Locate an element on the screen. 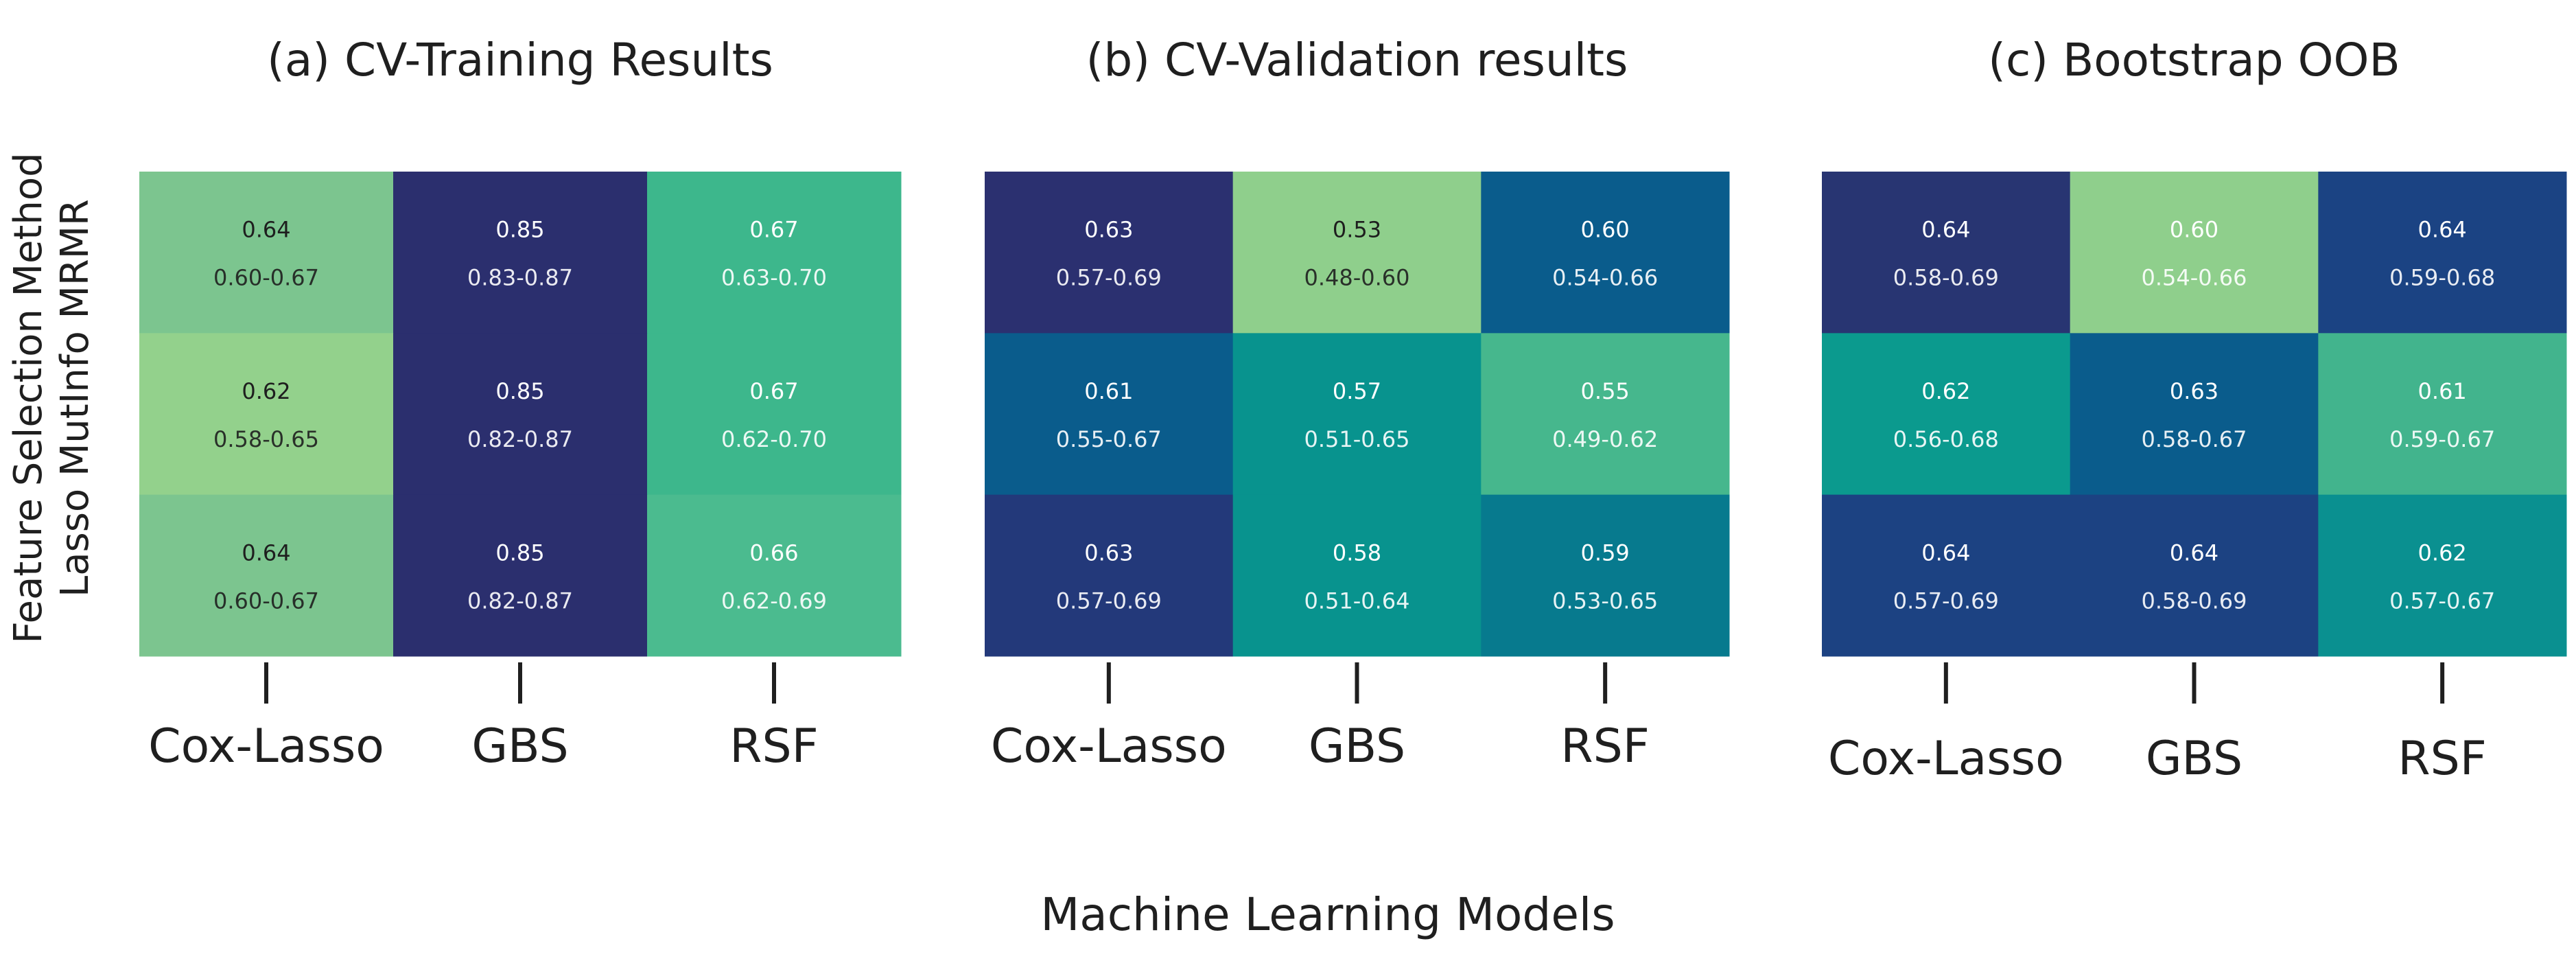 The width and height of the screenshot is (2576, 974). cell-ci: 0.59-0.67 is located at coordinates (2442, 439).